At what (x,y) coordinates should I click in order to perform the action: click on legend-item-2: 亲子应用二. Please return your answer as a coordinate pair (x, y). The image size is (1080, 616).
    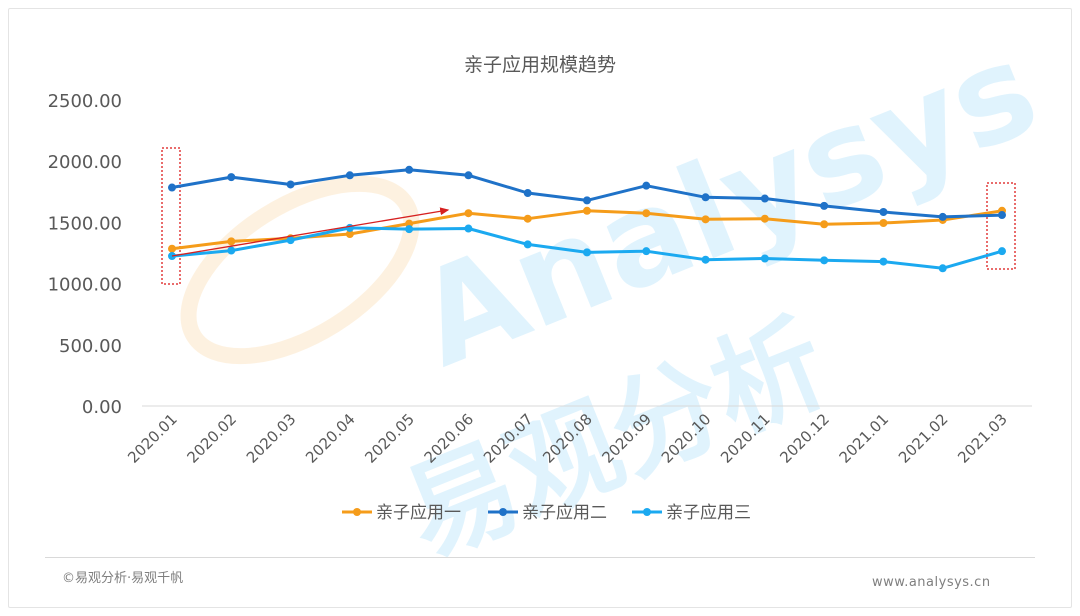
    Looking at the image, I should click on (547, 513).